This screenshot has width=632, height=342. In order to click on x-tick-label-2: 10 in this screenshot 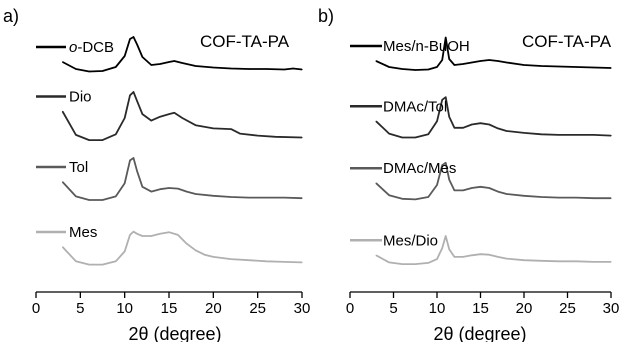, I will do `click(124, 308)`.